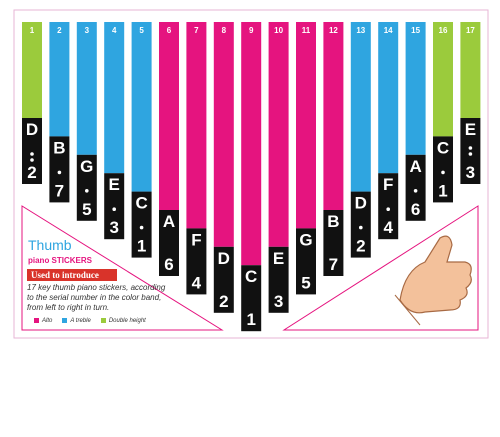 Image resolution: width=500 pixels, height=437 pixels. I want to click on legend-label: Double height, so click(127, 321).